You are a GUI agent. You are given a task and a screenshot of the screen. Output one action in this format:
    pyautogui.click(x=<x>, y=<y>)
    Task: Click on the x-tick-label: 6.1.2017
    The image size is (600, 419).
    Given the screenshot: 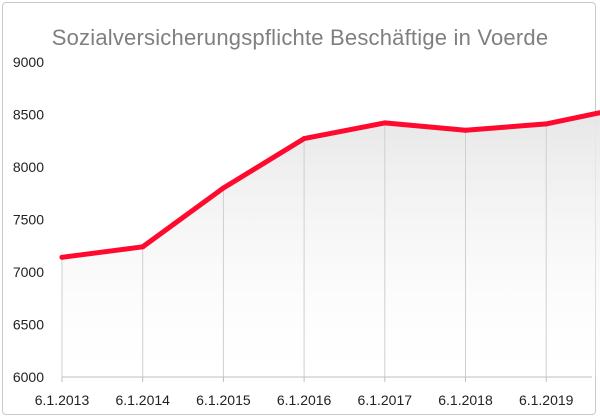 What is the action you would take?
    pyautogui.click(x=385, y=400)
    